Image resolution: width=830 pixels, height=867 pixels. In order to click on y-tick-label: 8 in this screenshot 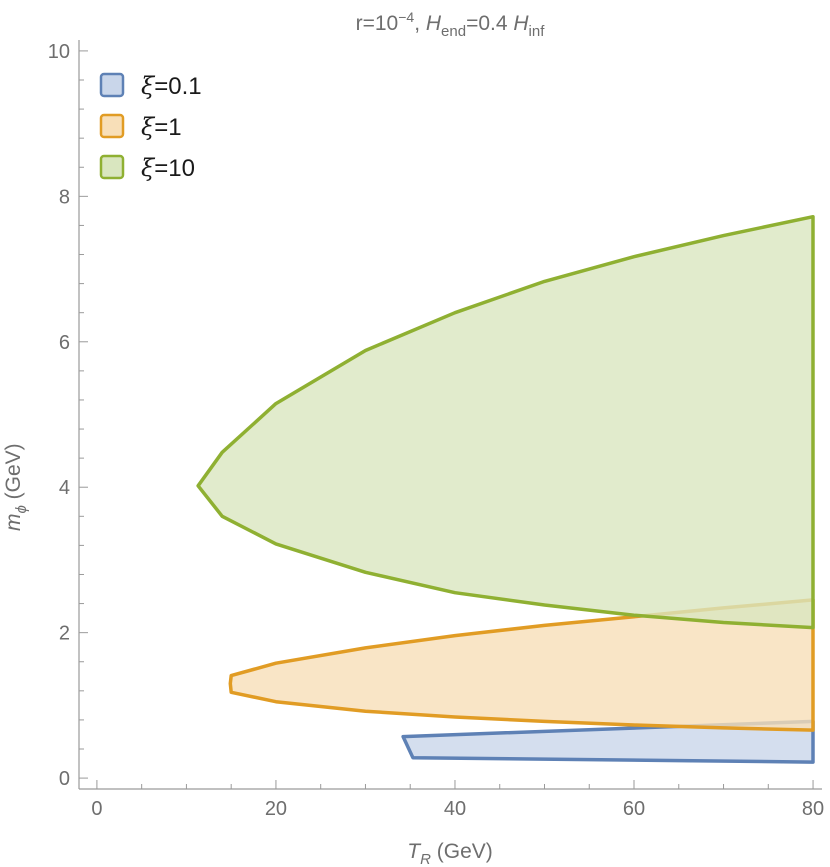, I will do `click(64, 197)`.